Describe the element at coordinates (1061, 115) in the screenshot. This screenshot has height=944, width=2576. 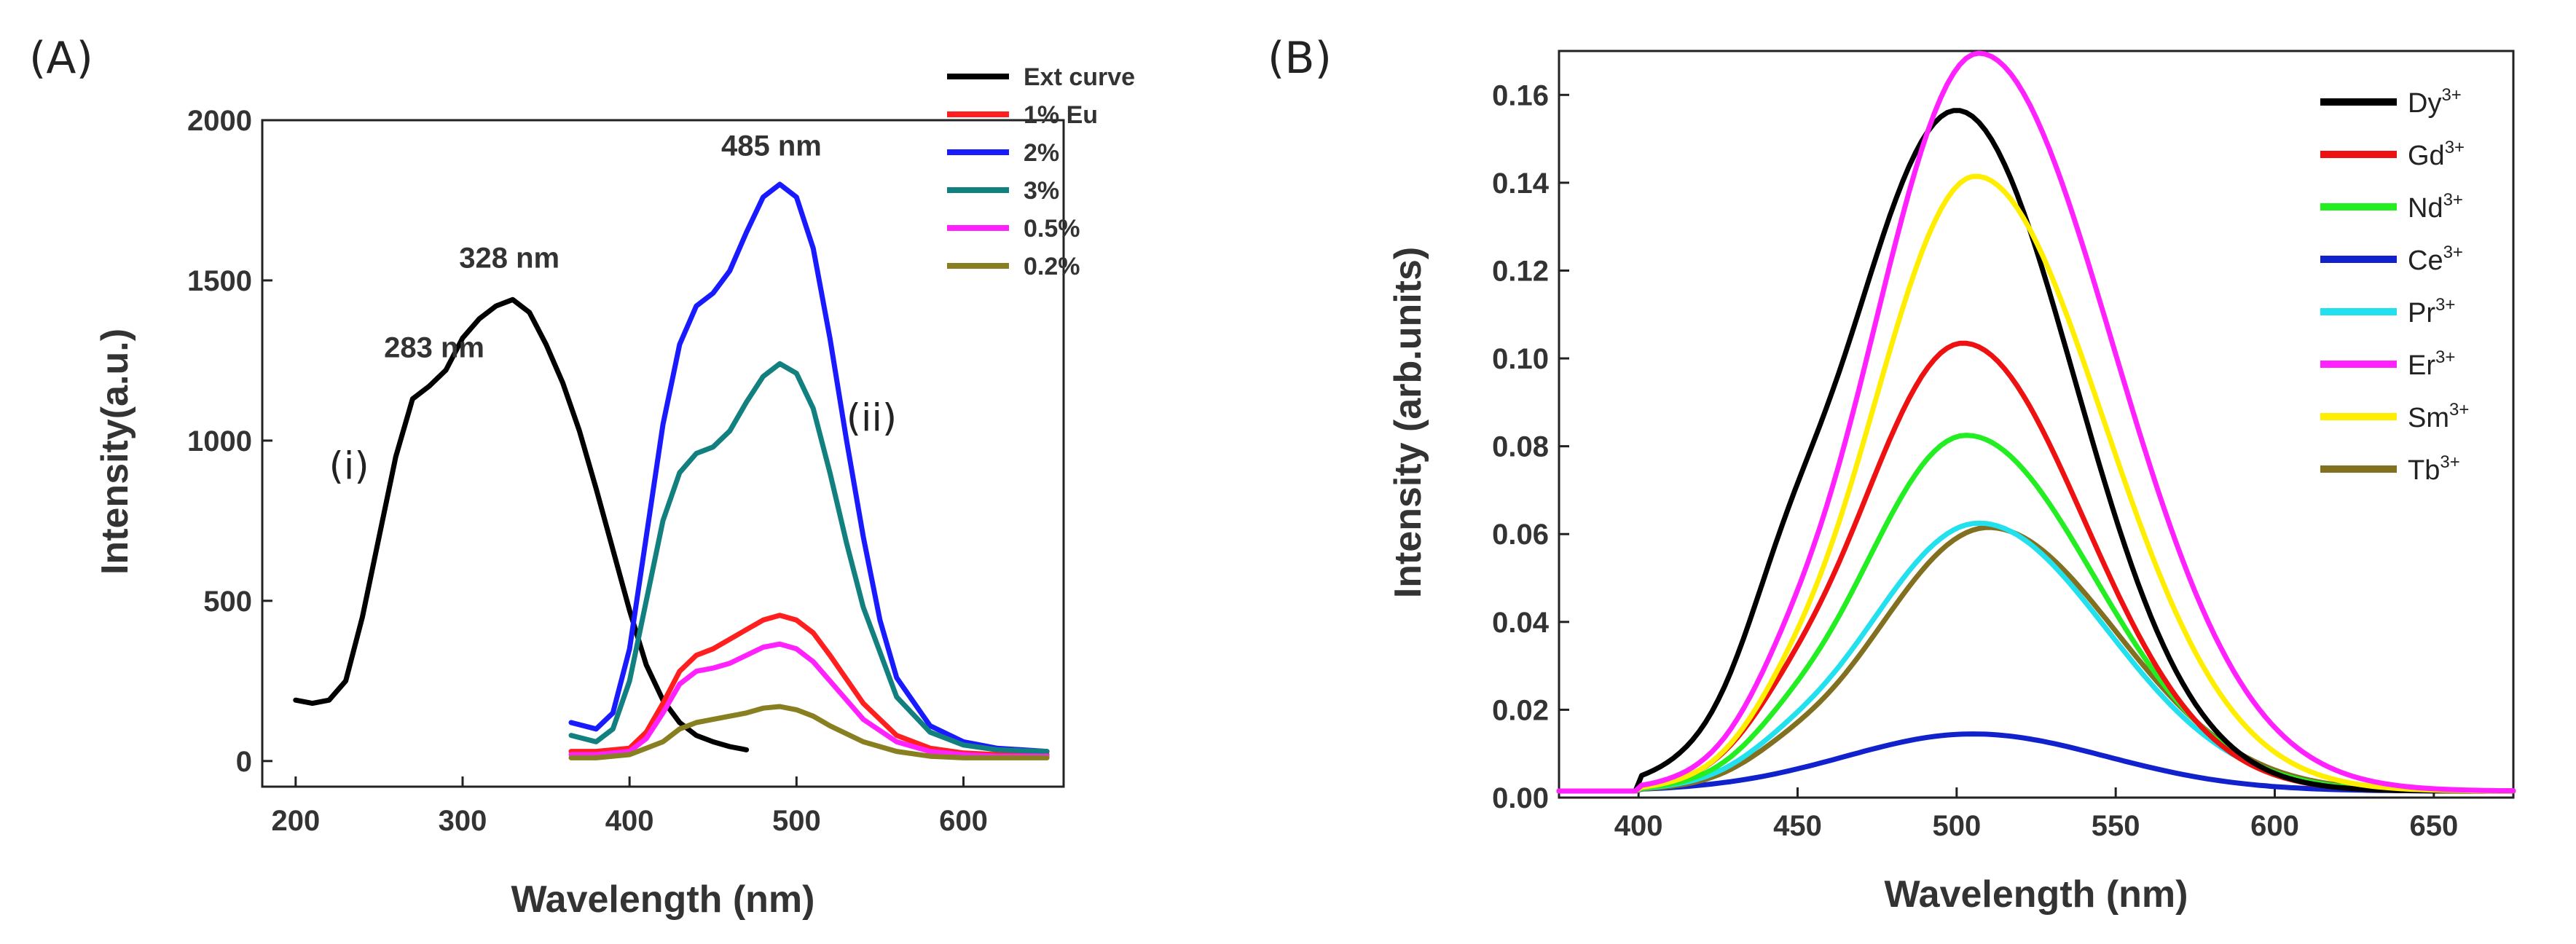
I see `panel-a-legend-label: 1% Eu` at that location.